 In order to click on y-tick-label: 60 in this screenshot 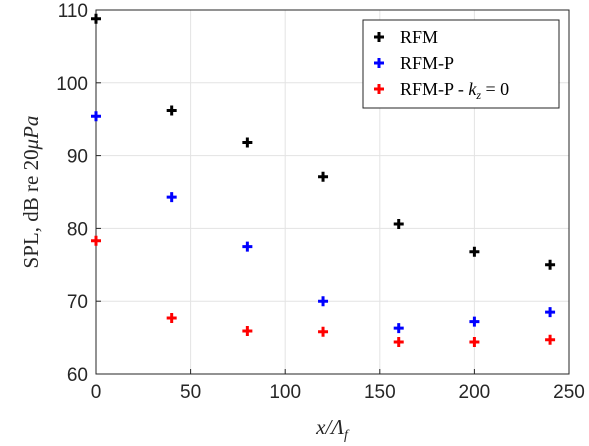, I will do `click(77, 375)`.